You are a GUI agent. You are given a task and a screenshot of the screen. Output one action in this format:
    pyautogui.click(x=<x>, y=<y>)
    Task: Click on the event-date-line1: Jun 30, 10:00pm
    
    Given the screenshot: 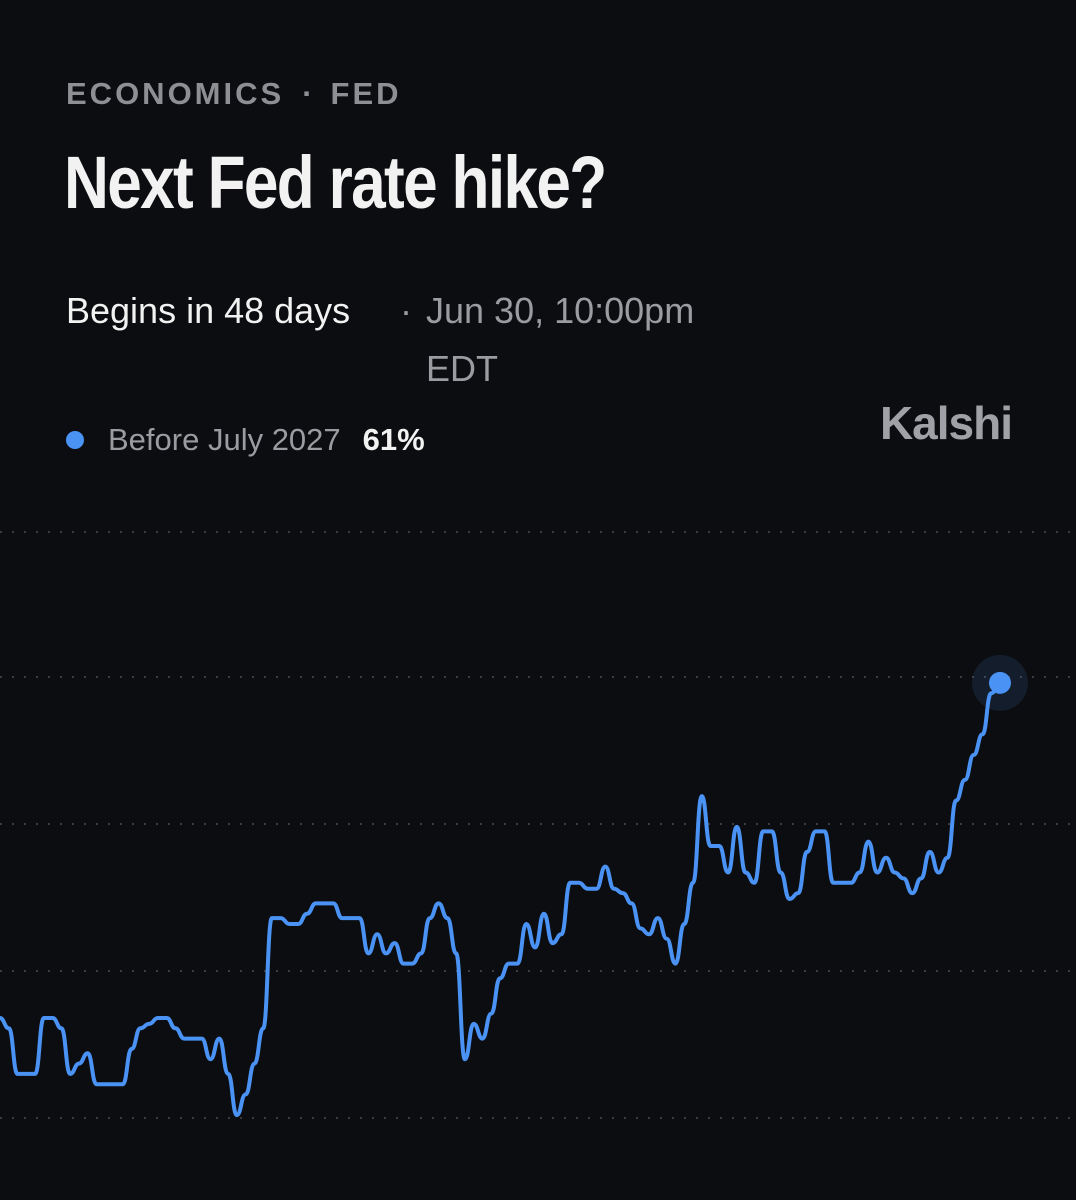 What is the action you would take?
    pyautogui.click(x=560, y=310)
    